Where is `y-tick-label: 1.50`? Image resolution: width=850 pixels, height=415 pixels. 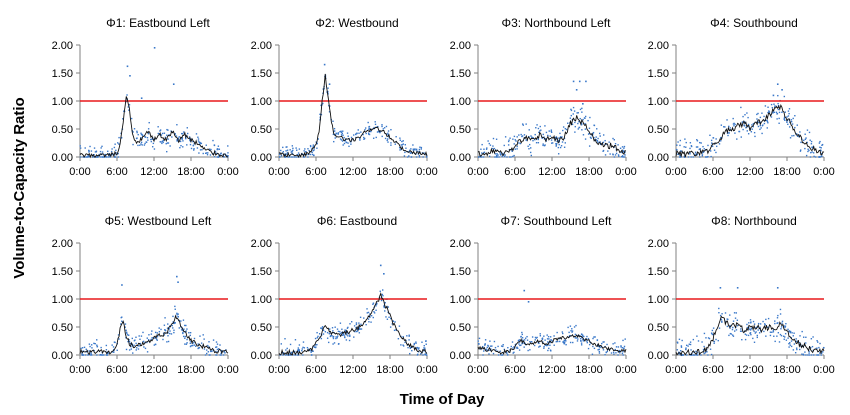 y-tick-label: 1.50 is located at coordinates (460, 74).